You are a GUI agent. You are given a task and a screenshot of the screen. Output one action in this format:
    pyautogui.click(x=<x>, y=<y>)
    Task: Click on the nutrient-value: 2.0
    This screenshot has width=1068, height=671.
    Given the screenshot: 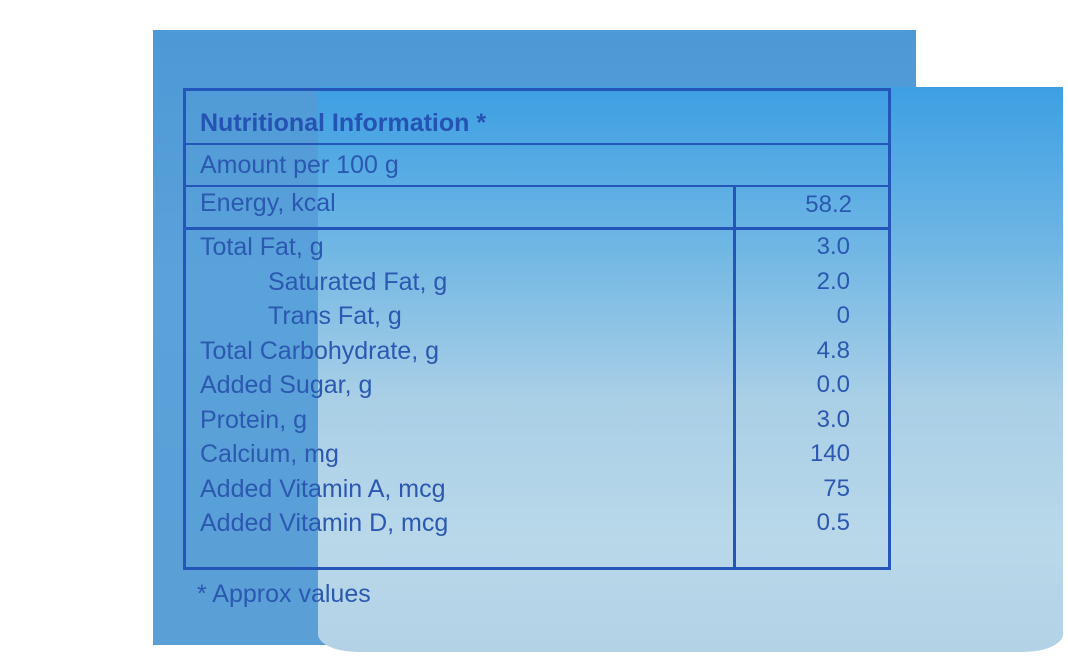 What is the action you would take?
    pyautogui.click(x=833, y=281)
    